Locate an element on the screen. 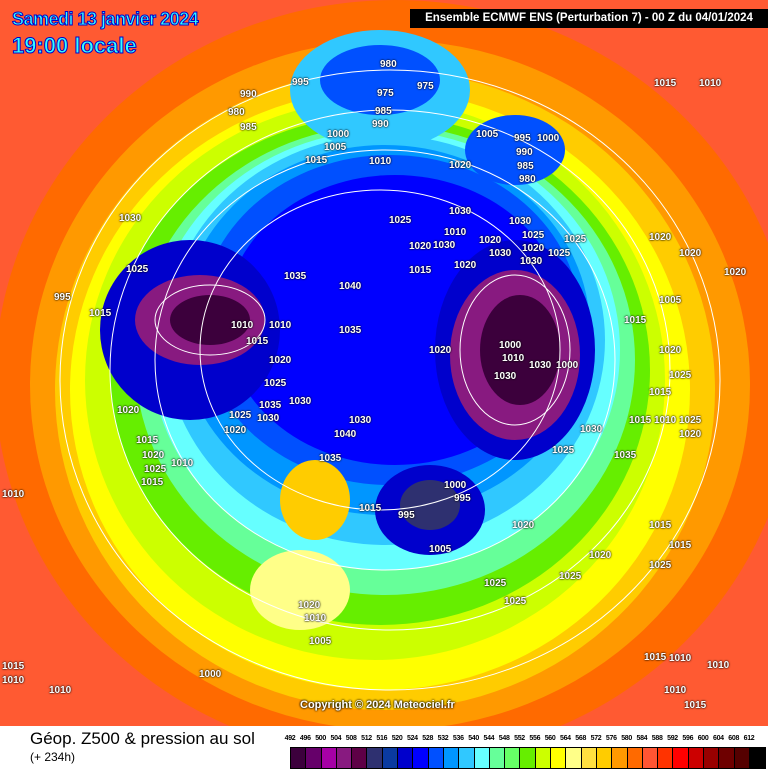 Image resolution: width=768 pixels, height=769 pixels. scale-label: 564 is located at coordinates (565, 738).